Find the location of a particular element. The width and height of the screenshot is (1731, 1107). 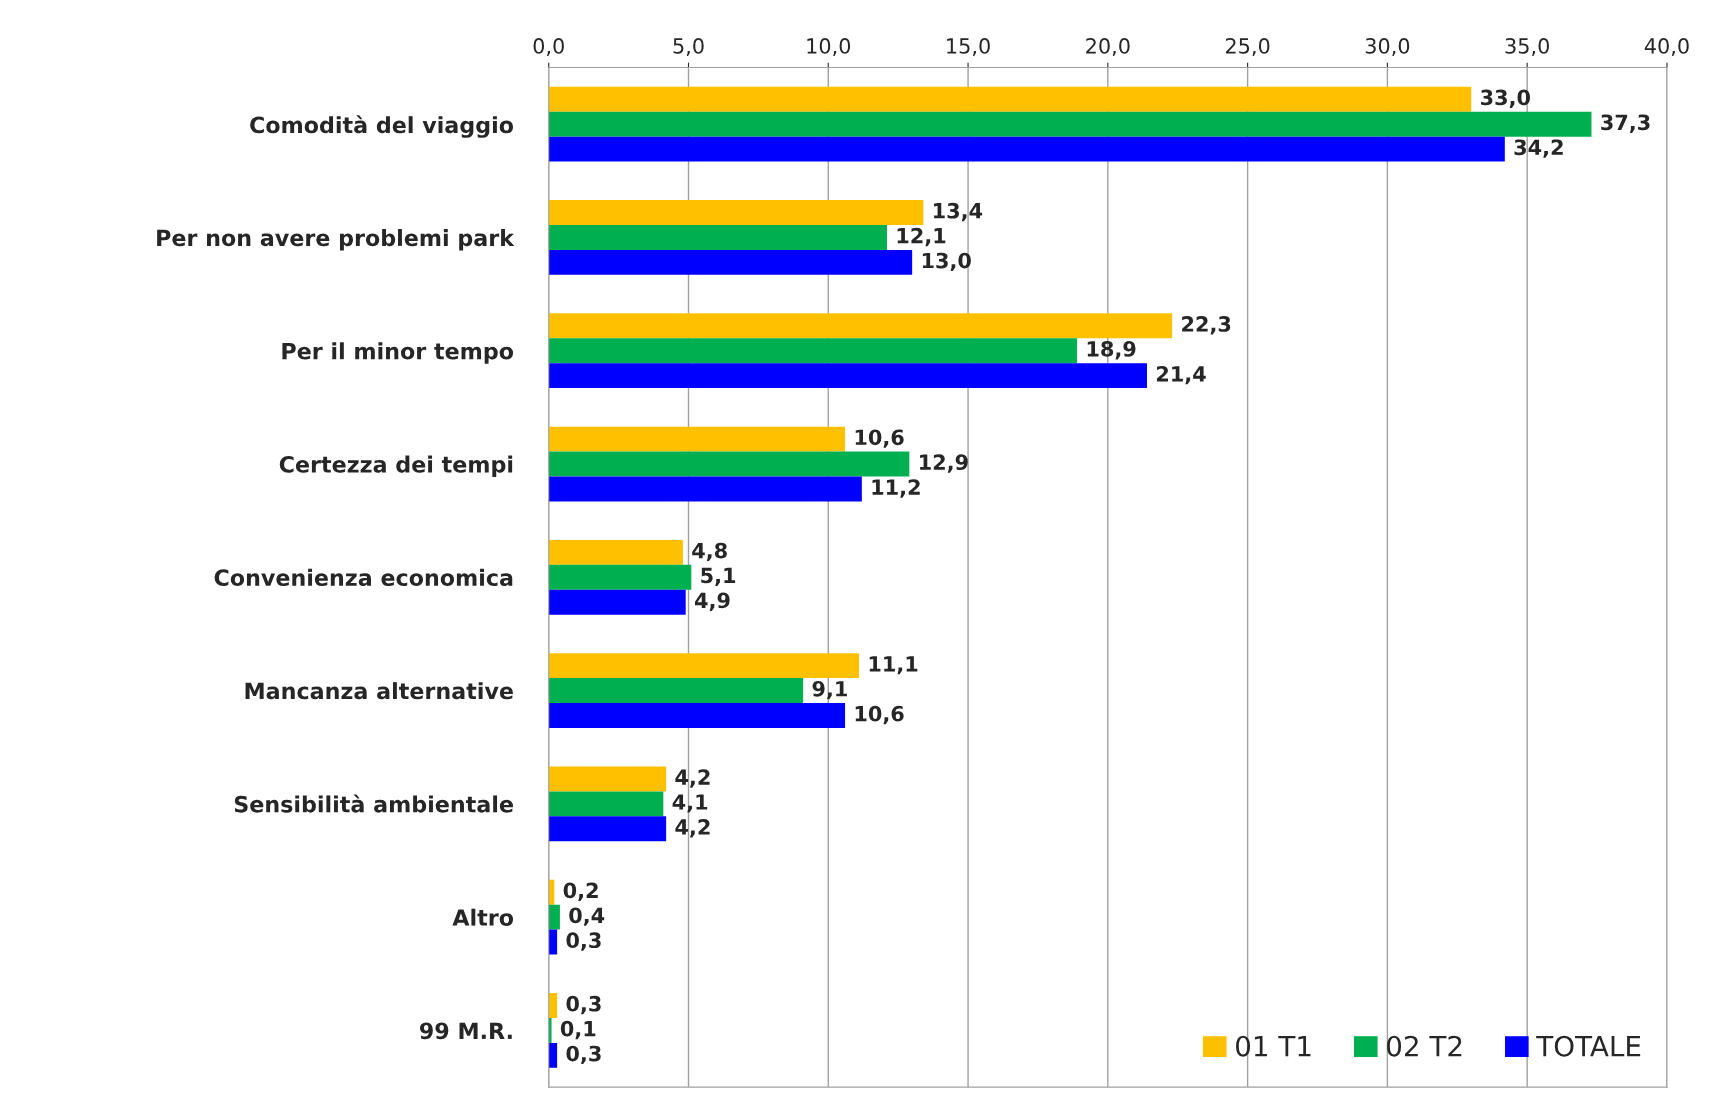

x-tick-label: 15,0 is located at coordinates (968, 47).